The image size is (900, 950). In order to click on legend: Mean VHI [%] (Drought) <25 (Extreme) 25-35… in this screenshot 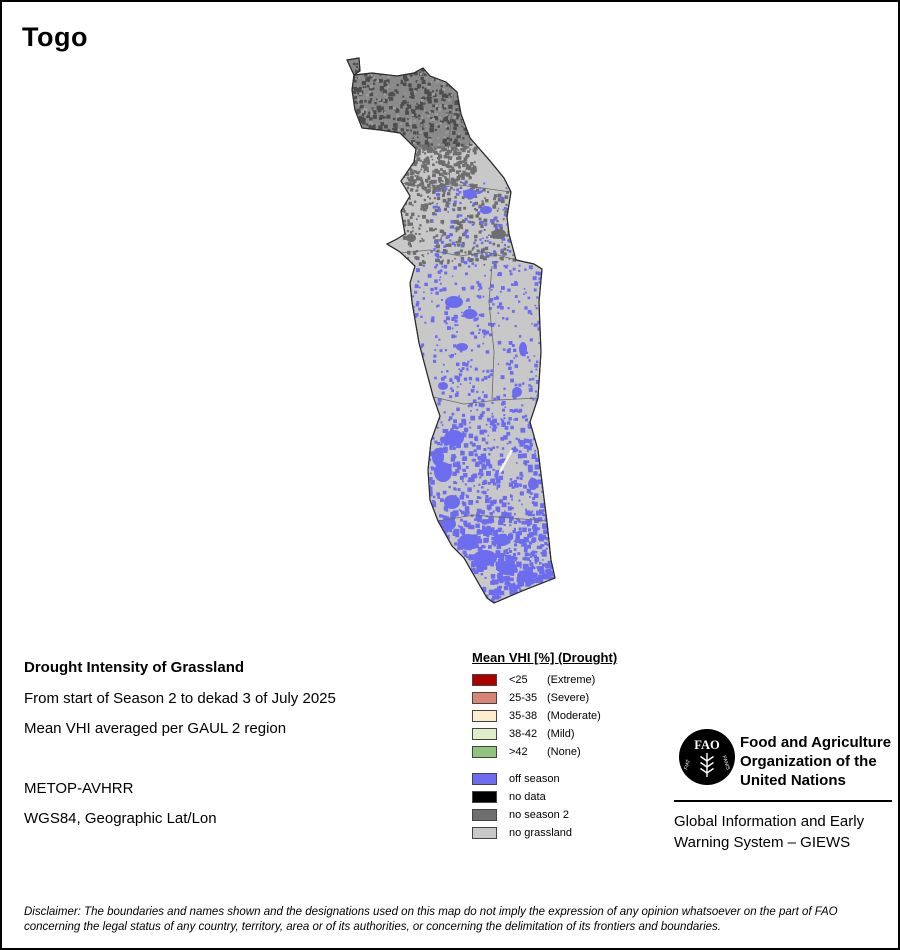, I will do `click(572, 746)`.